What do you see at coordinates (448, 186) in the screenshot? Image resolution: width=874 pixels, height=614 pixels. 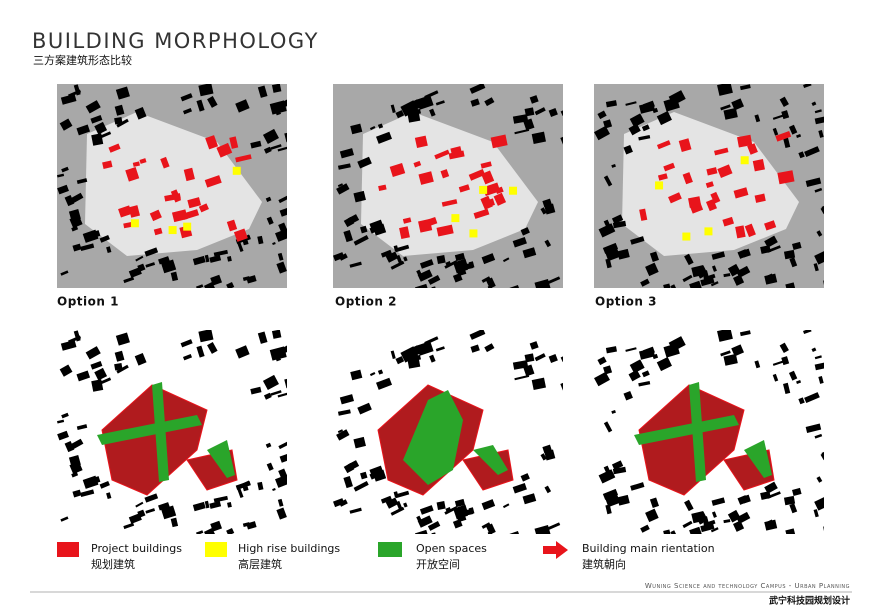 I see `site-map` at bounding box center [448, 186].